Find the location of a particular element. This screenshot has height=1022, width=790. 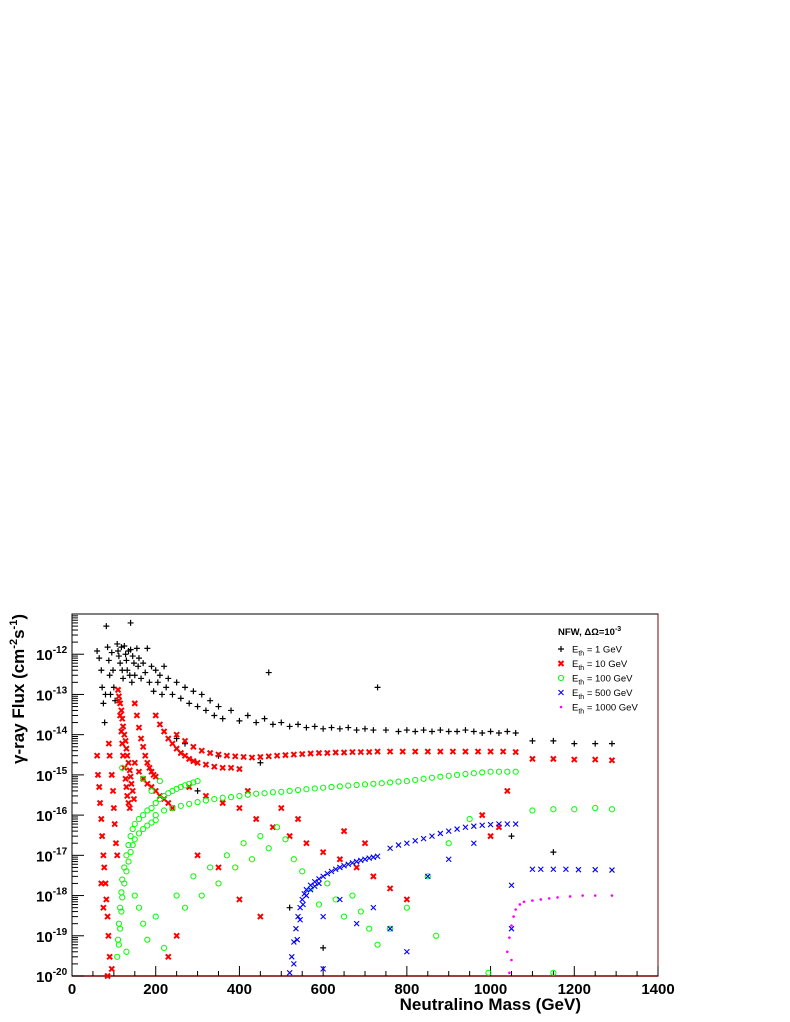

y-axis-title-base: γ-ray Flux (cm is located at coordinates (18, 706).